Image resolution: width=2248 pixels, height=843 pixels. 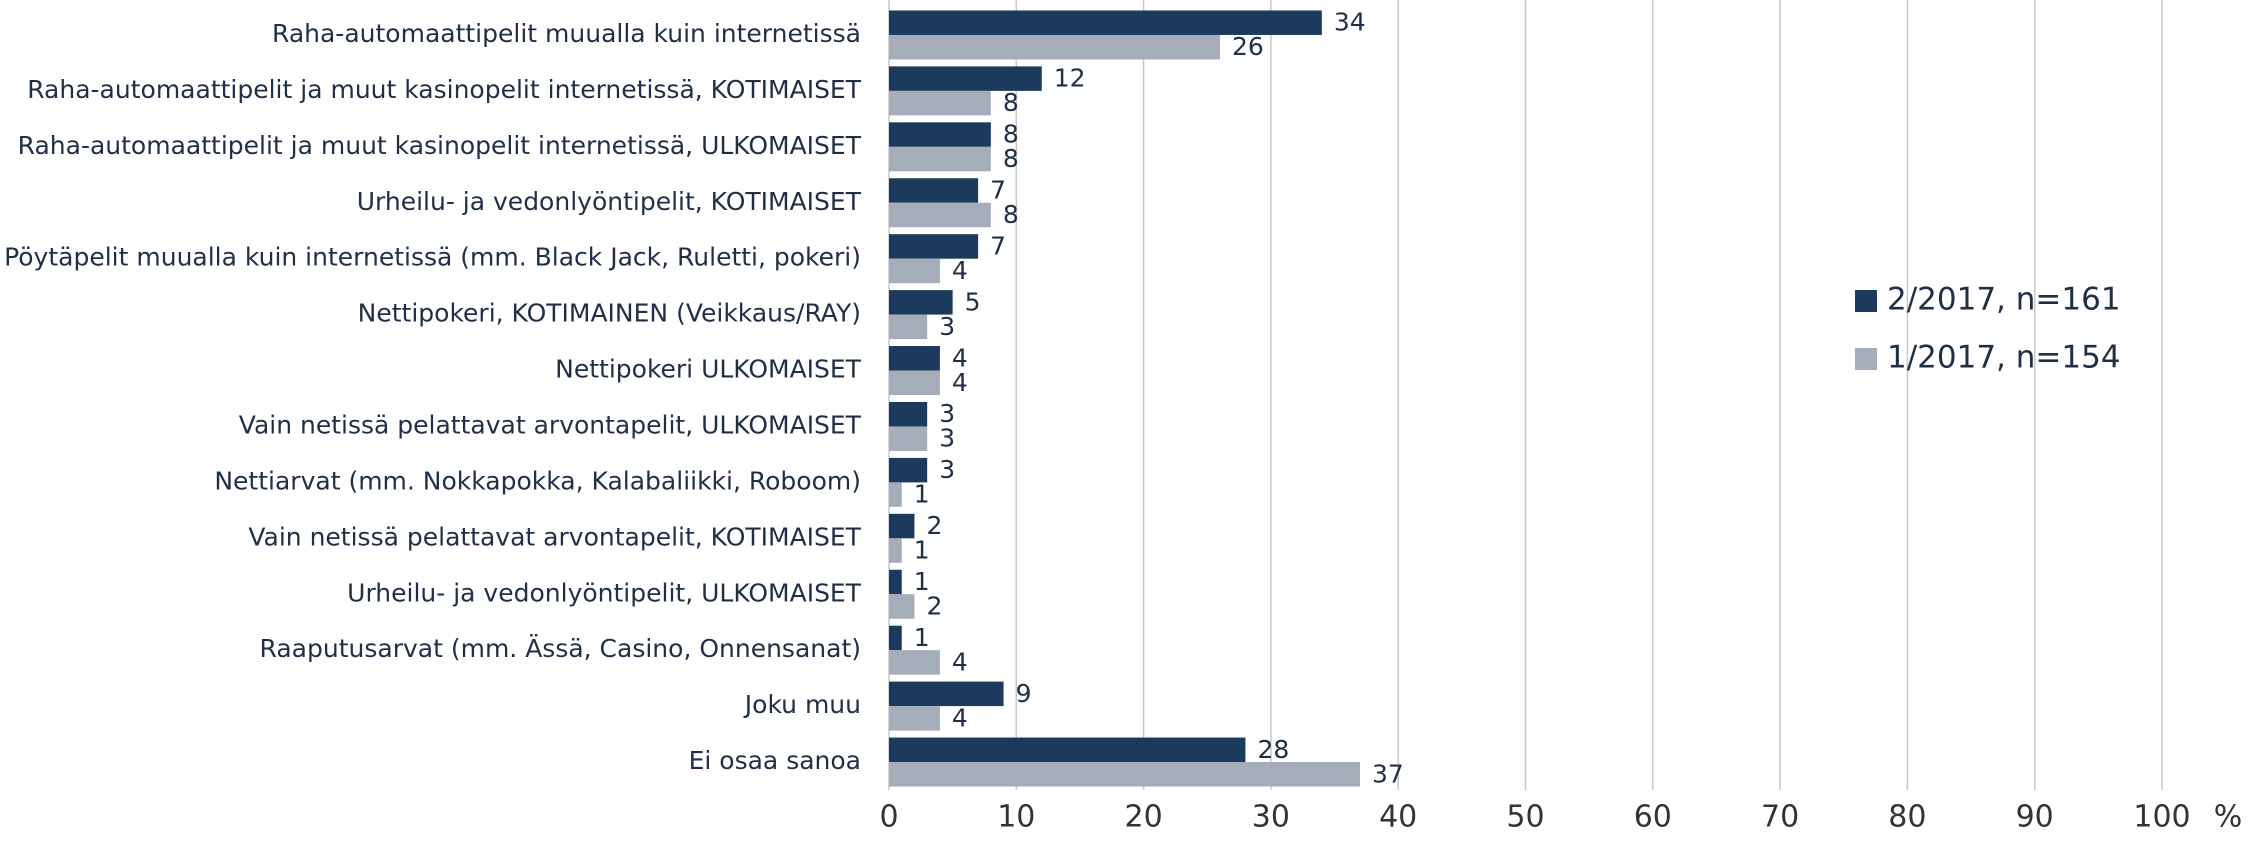 I want to click on legend-label: 2/2017, n=161, so click(x=2004, y=300).